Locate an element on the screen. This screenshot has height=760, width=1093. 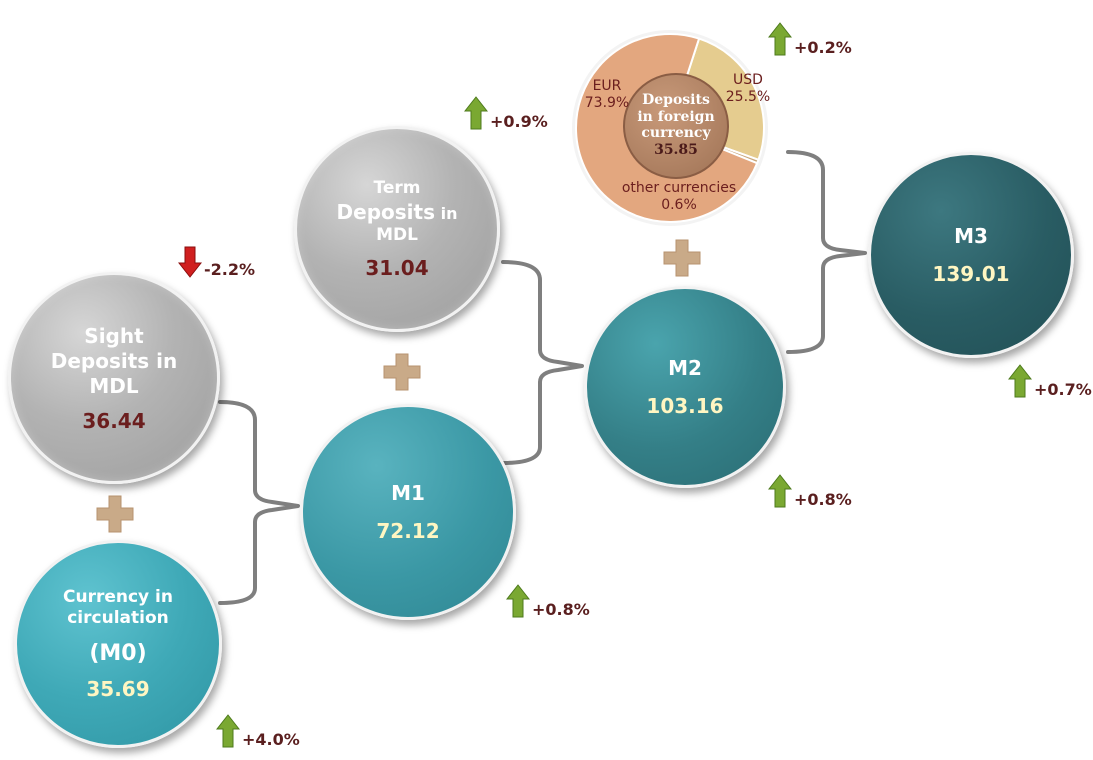
usd-percent: 25.5% is located at coordinates (748, 96).